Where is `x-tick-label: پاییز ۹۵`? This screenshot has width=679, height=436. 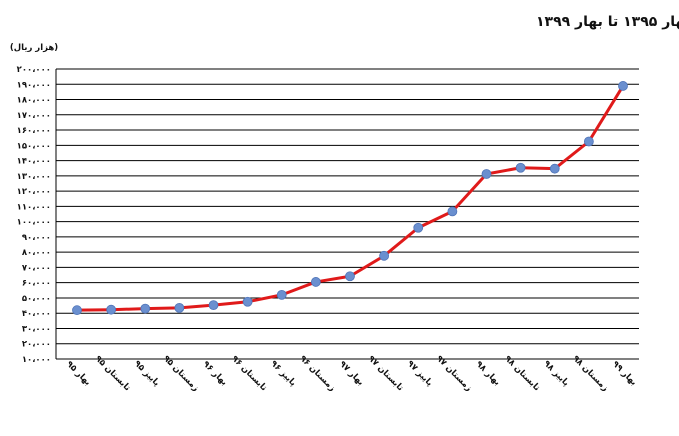 x-tick-label: پاییز ۹۵ is located at coordinates (146, 373).